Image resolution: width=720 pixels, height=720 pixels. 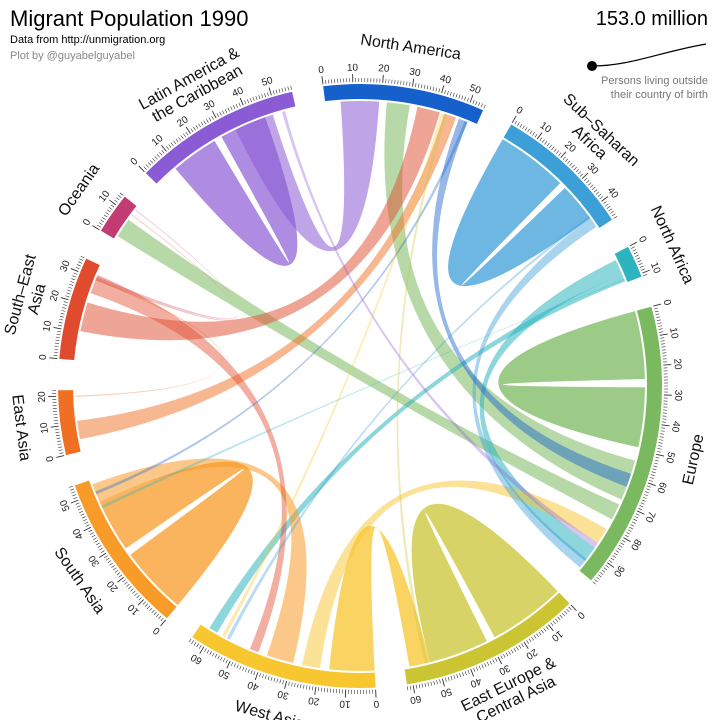 What do you see at coordinates (558, 176) in the screenshot?
I see `sector-sub-saharan-africa` at bounding box center [558, 176].